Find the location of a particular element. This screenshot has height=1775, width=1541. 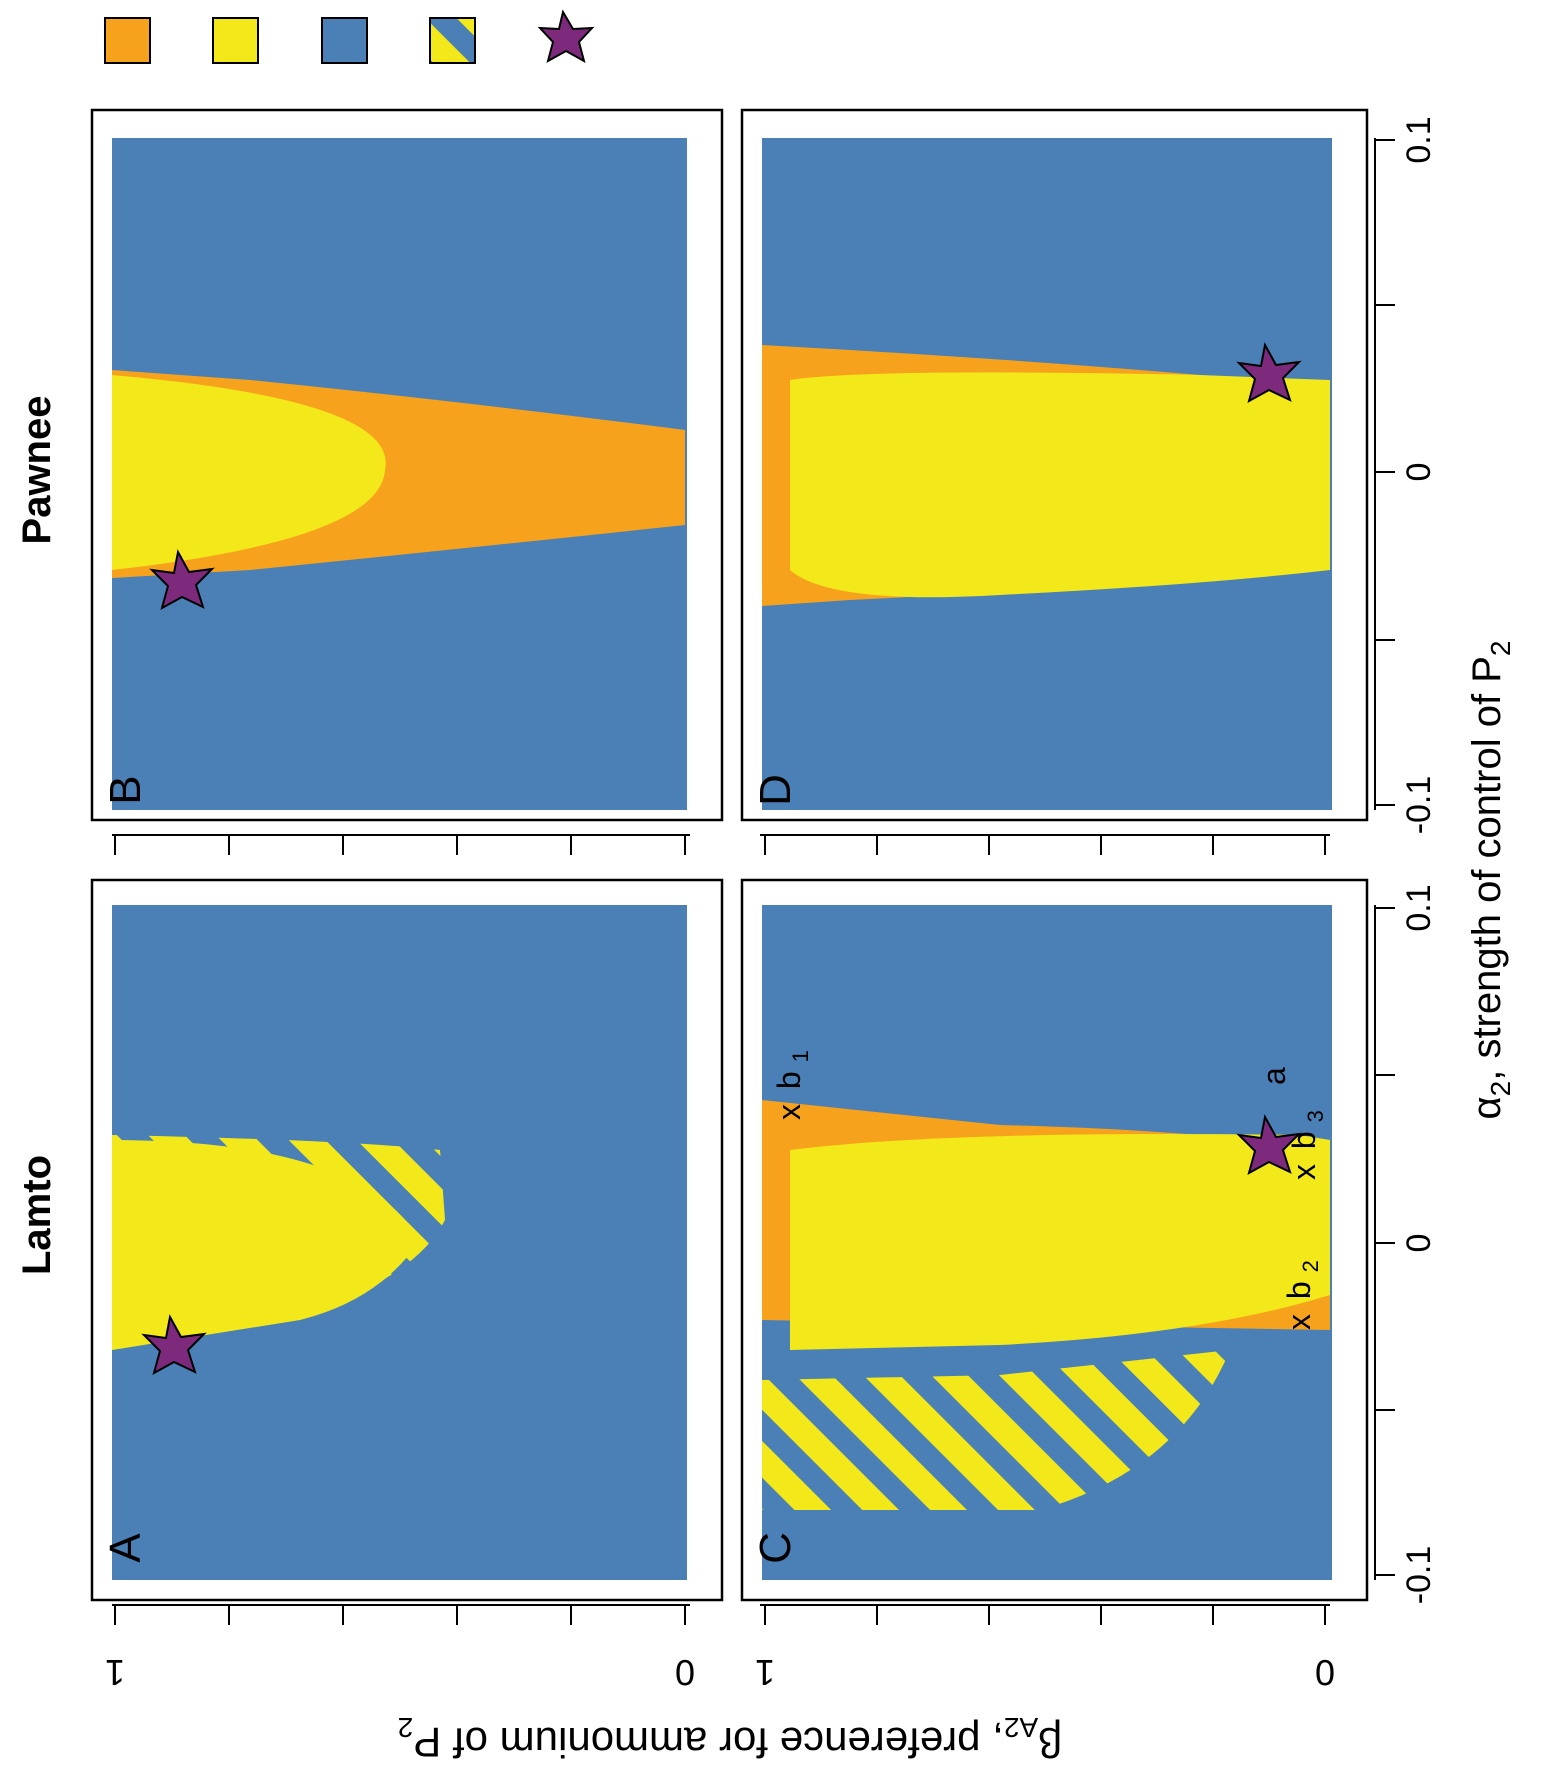

legend is located at coordinates (349, 36).